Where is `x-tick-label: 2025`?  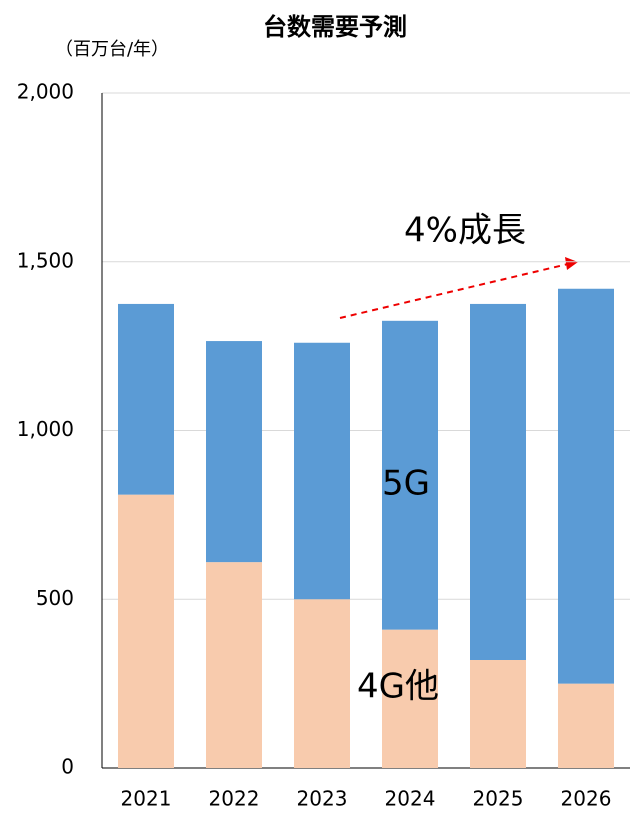
x-tick-label: 2025 is located at coordinates (498, 799).